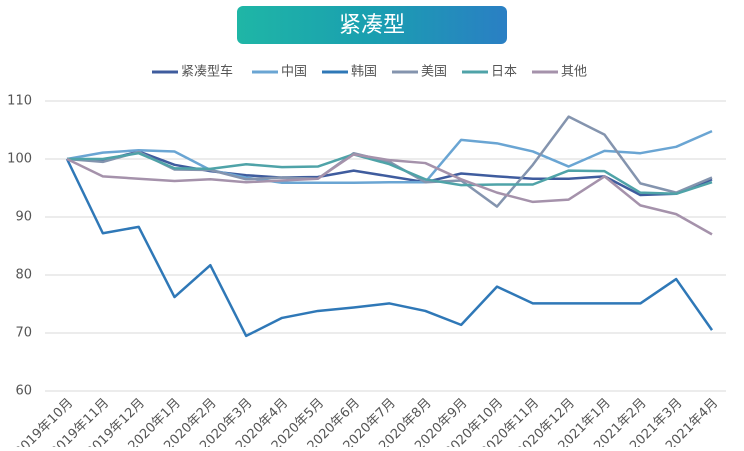 This screenshot has height=451, width=744. Describe the element at coordinates (504, 72) in the screenshot. I see `legend-label: 日本` at that location.